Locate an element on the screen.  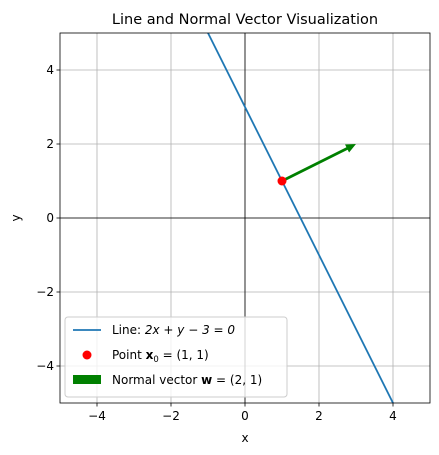
x-axis-ticks: −4 −2 0 2 4 is located at coordinates (242, 413).